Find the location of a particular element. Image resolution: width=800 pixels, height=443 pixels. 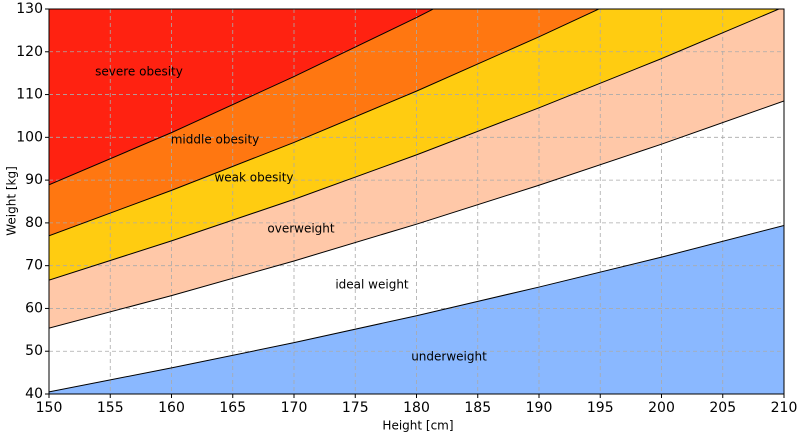

x-tick-label: 155 is located at coordinates (110, 408).